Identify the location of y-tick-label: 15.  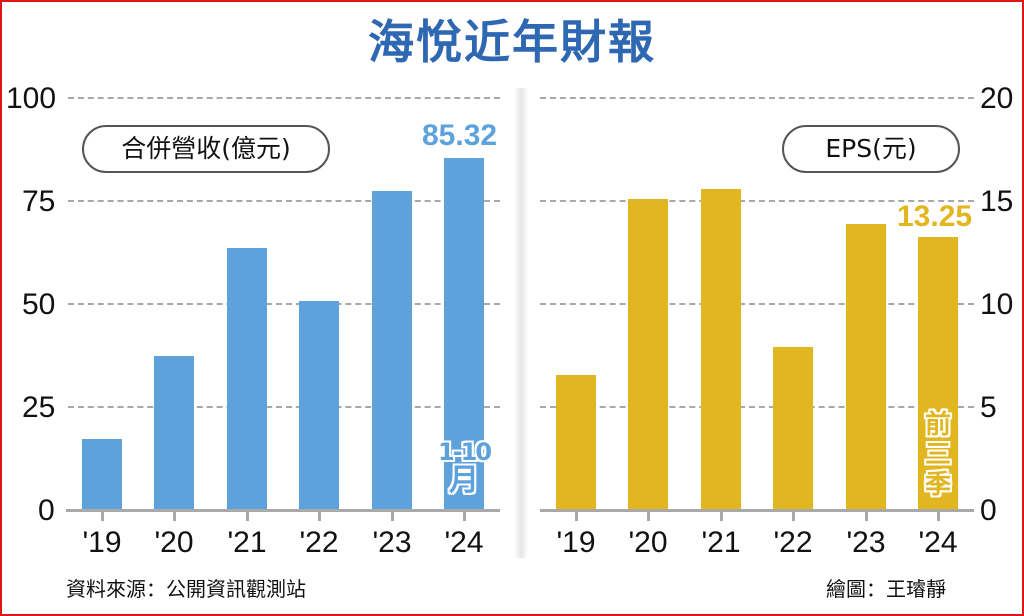
(997, 201).